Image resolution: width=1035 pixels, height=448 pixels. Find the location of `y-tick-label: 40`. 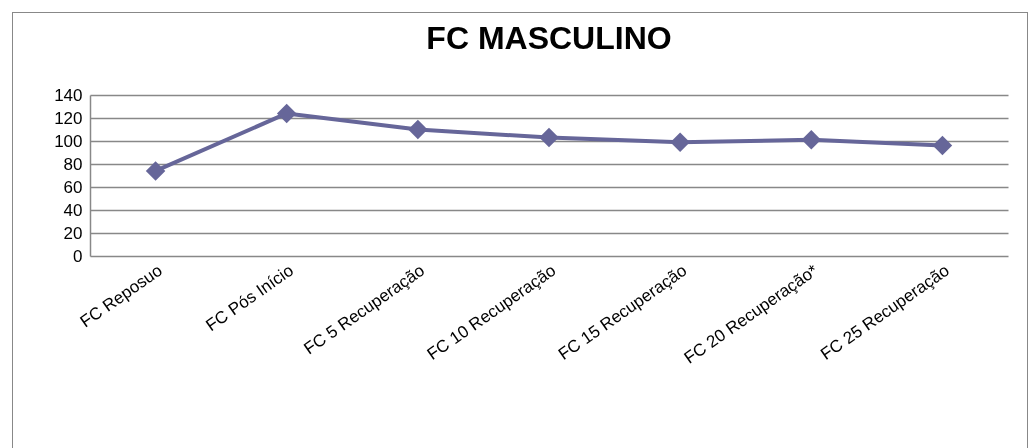

y-tick-label: 40 is located at coordinates (73, 210).